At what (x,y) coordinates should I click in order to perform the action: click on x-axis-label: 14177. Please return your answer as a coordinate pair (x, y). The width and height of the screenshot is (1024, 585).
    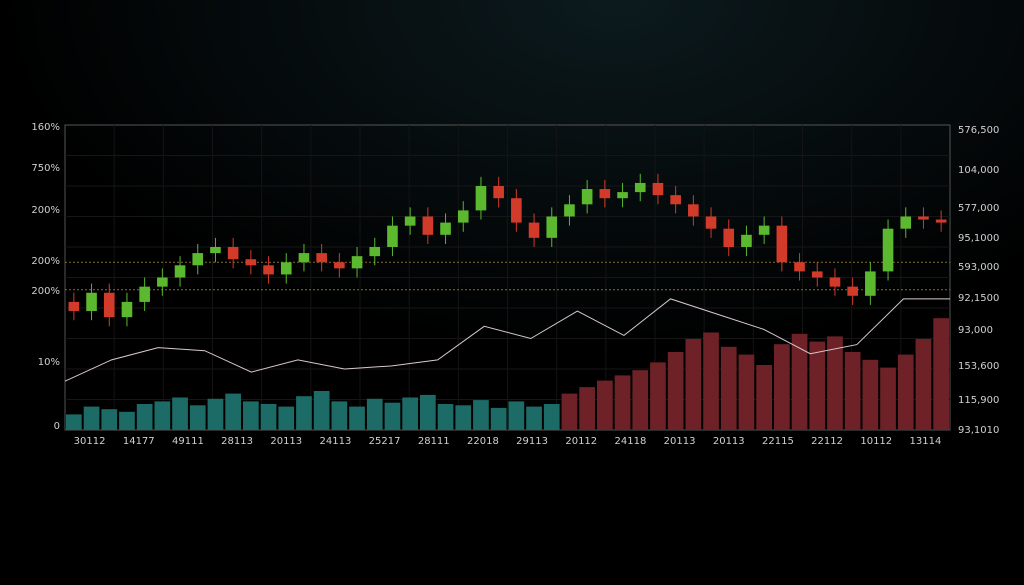
    Looking at the image, I should click on (139, 441).